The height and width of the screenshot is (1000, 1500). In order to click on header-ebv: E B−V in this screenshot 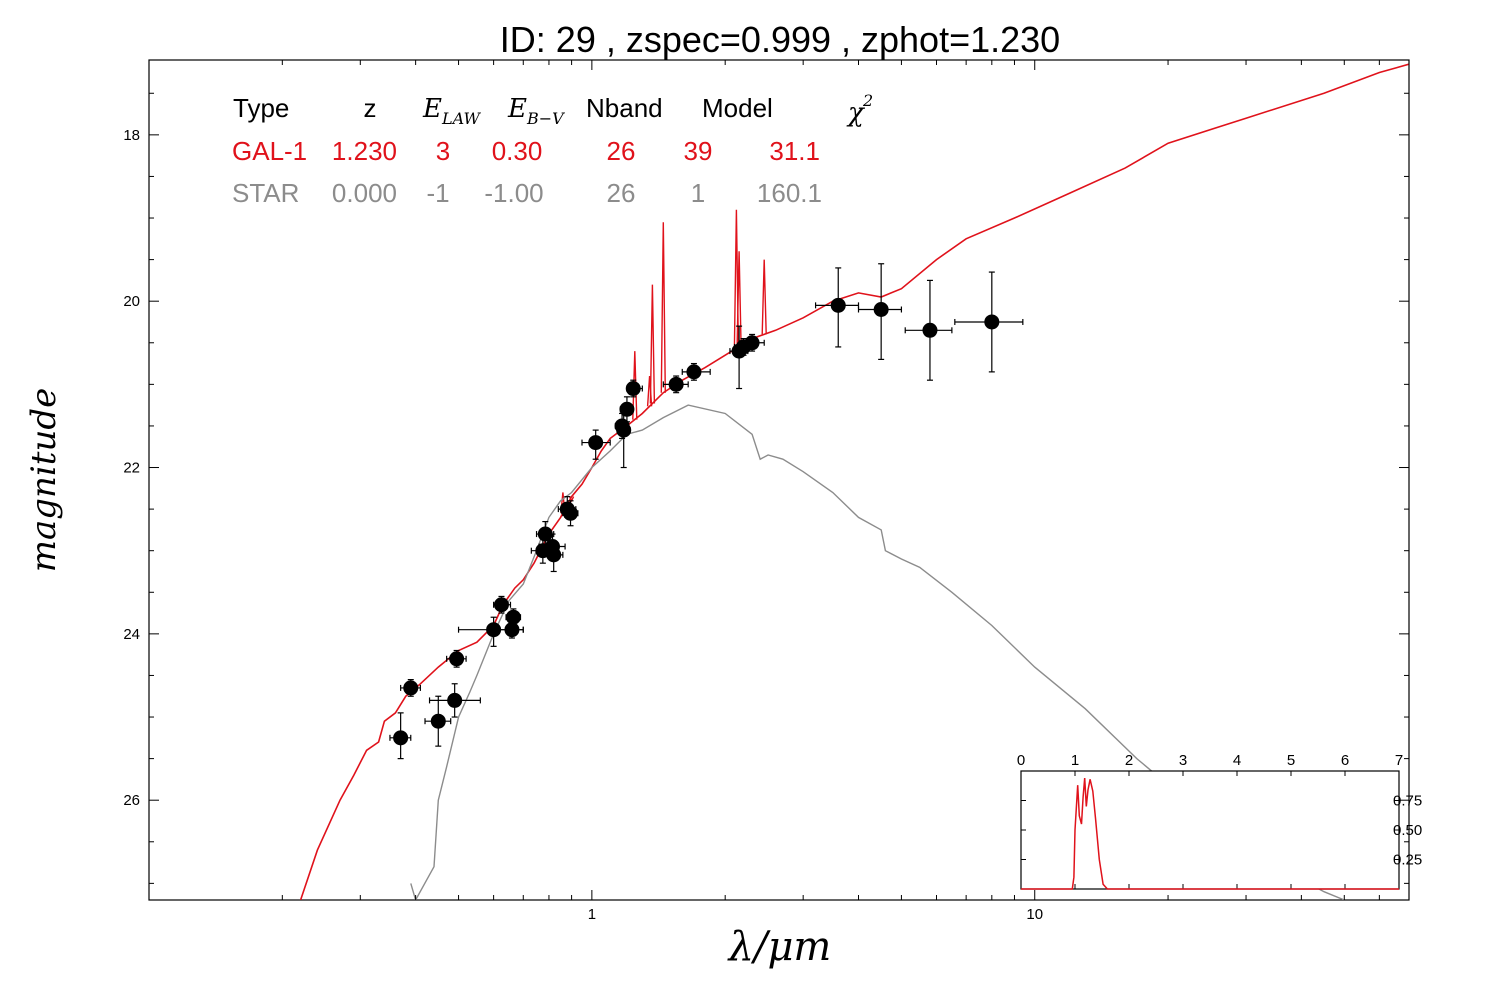, I will do `click(536, 111)`.